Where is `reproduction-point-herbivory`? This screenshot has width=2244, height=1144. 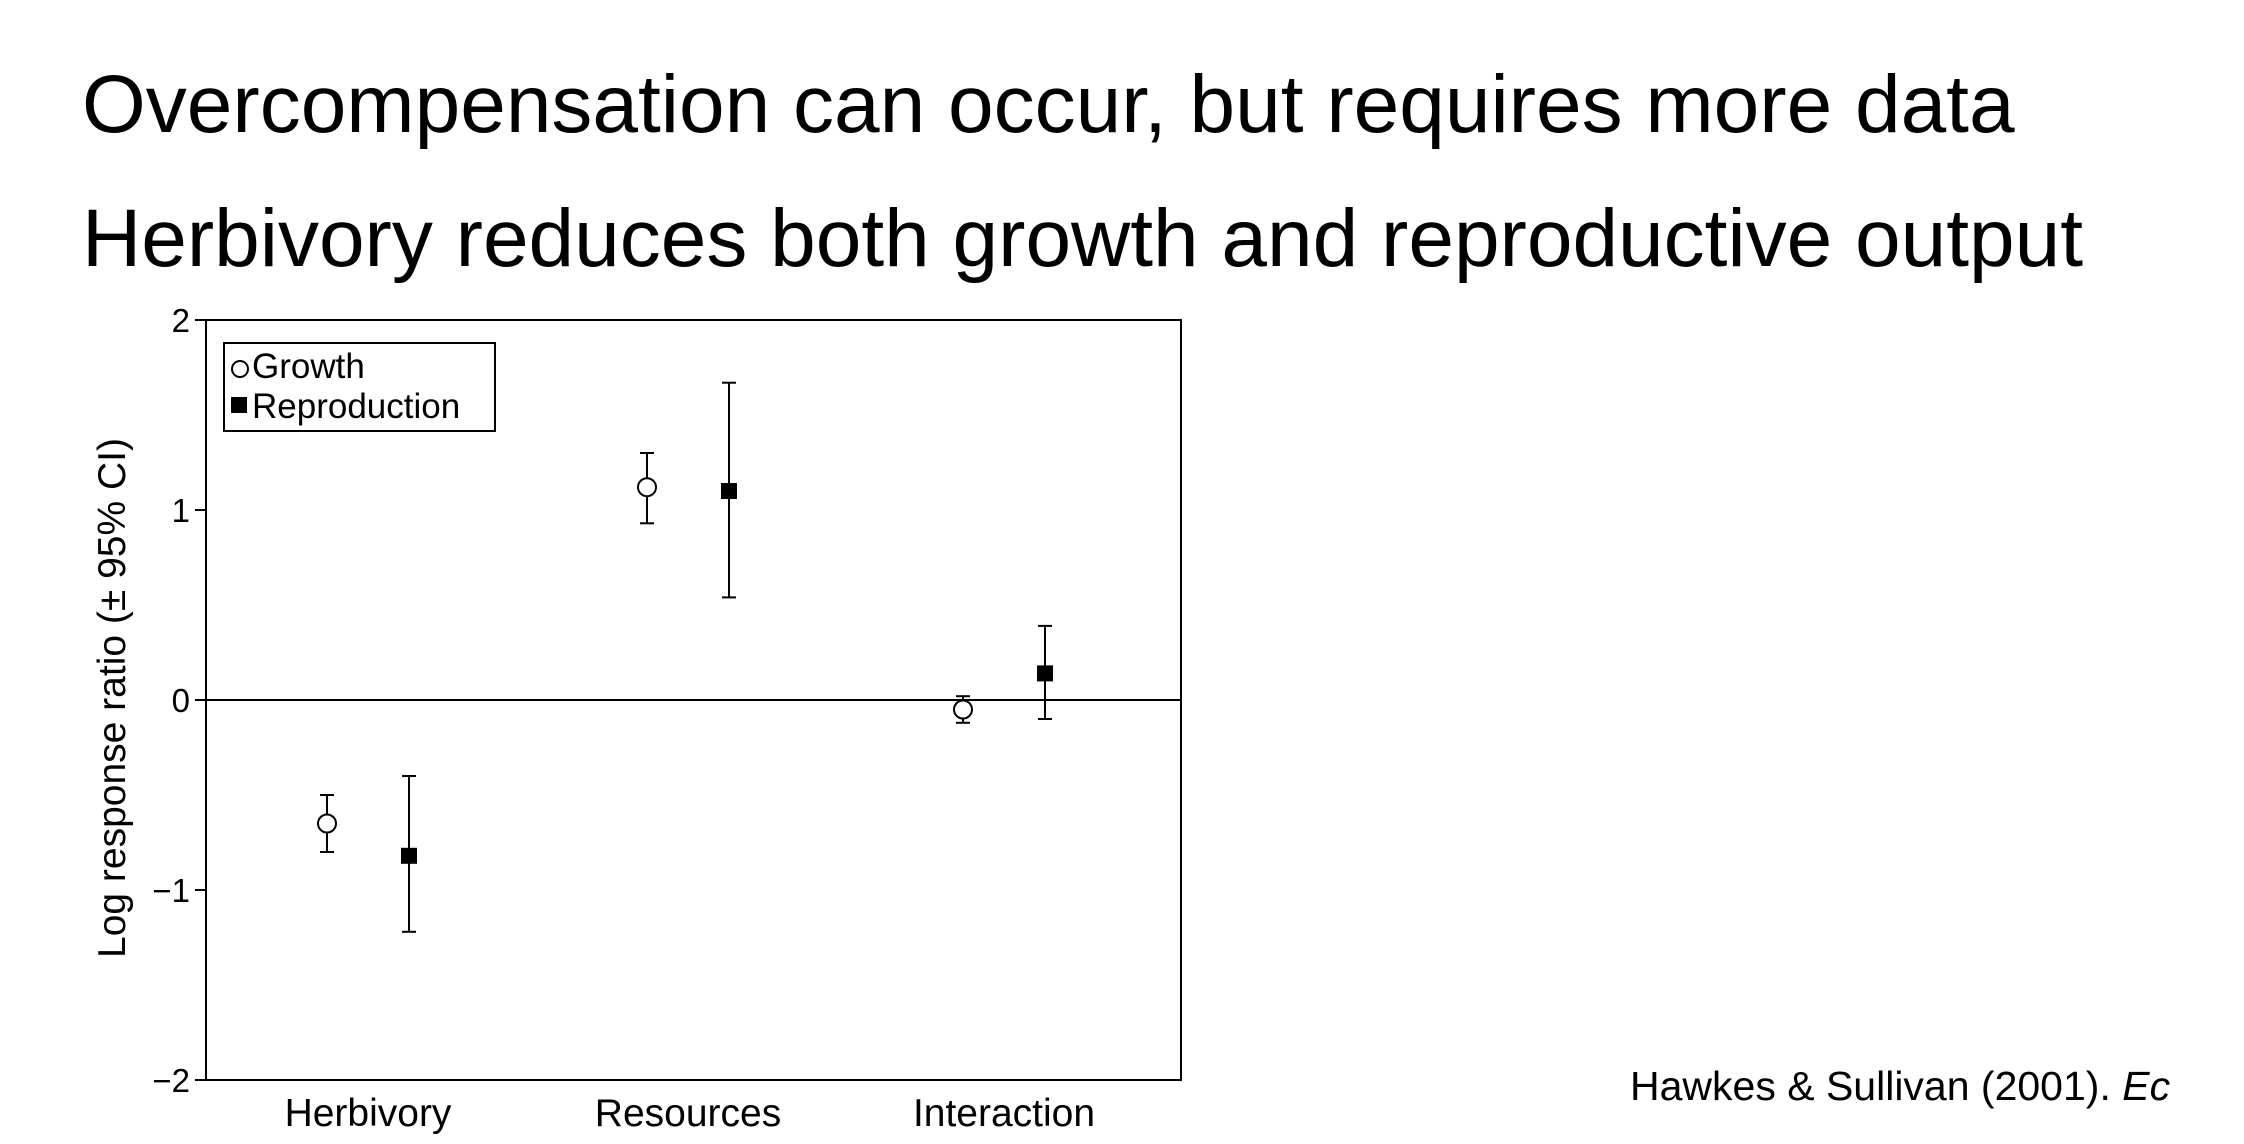 reproduction-point-herbivory is located at coordinates (409, 855).